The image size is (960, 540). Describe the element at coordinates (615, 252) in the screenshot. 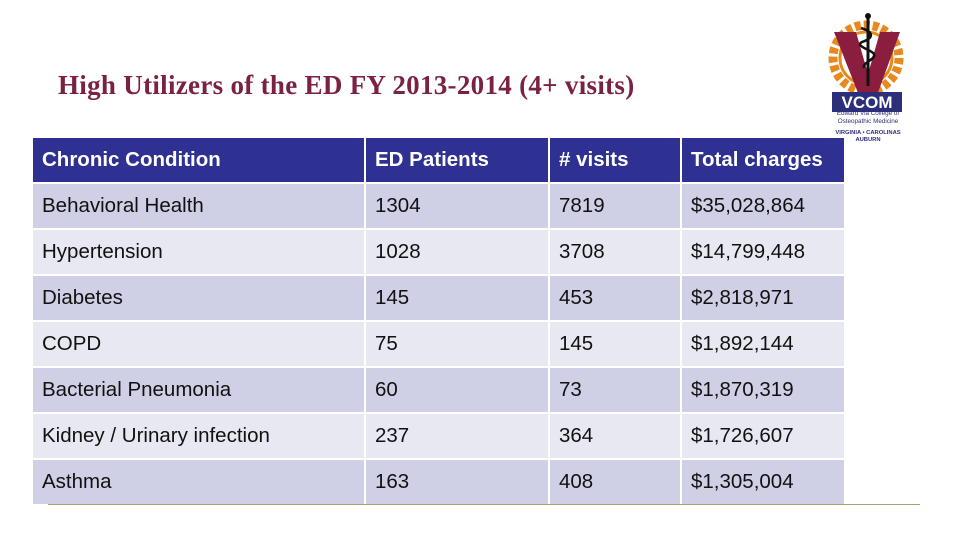

I see `visits-cell: 3708` at that location.